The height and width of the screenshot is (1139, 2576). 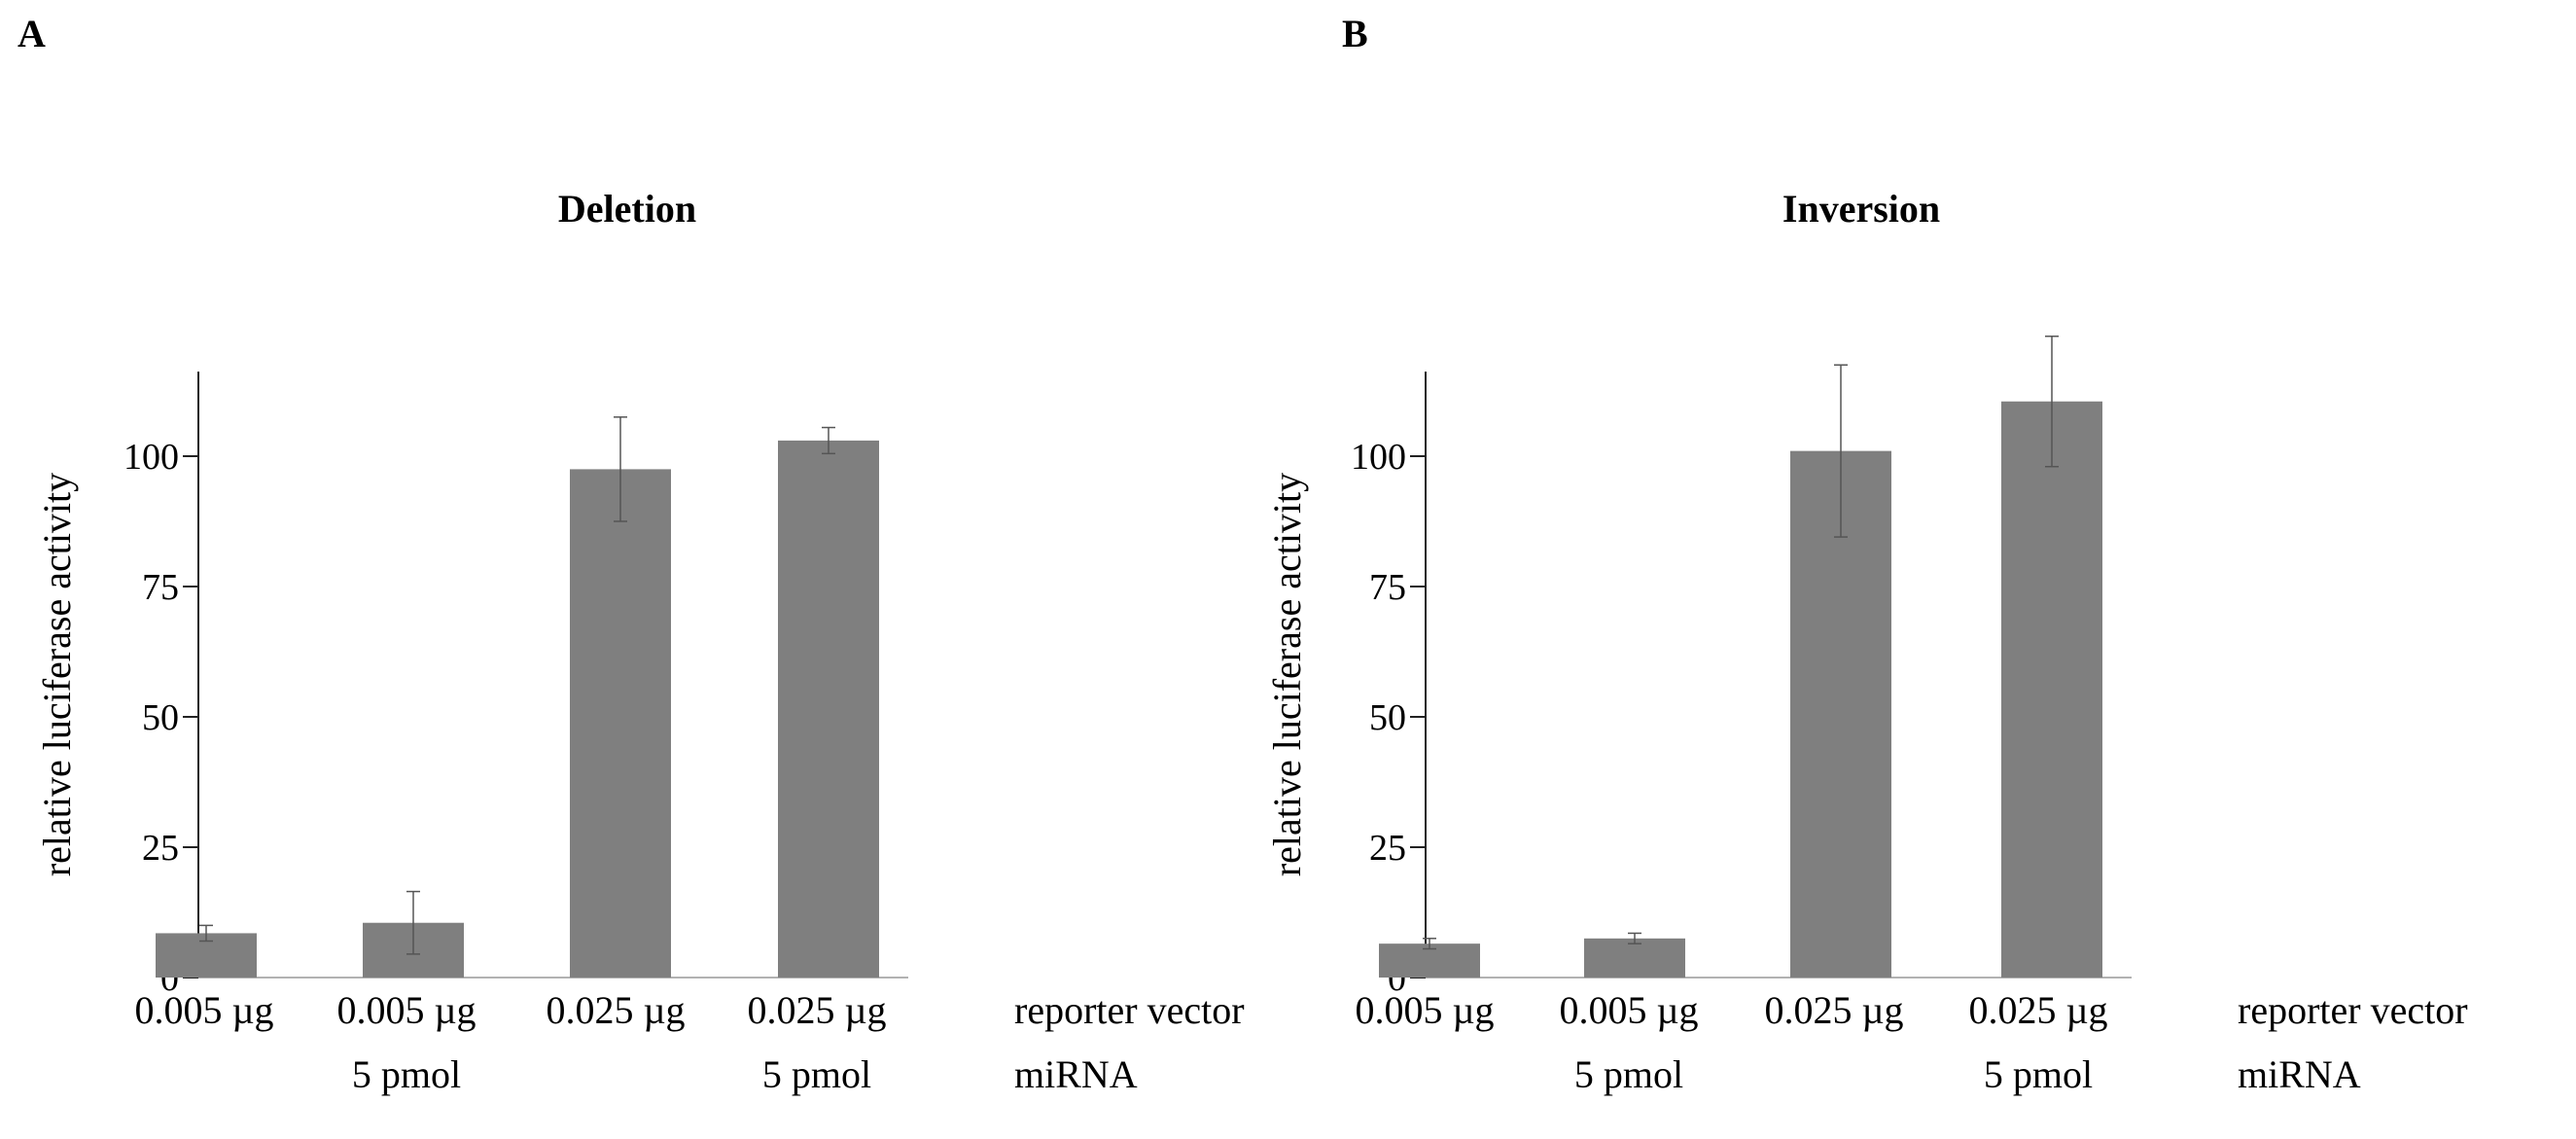 What do you see at coordinates (1861, 209) in the screenshot?
I see `panel-b-title: Inversion` at bounding box center [1861, 209].